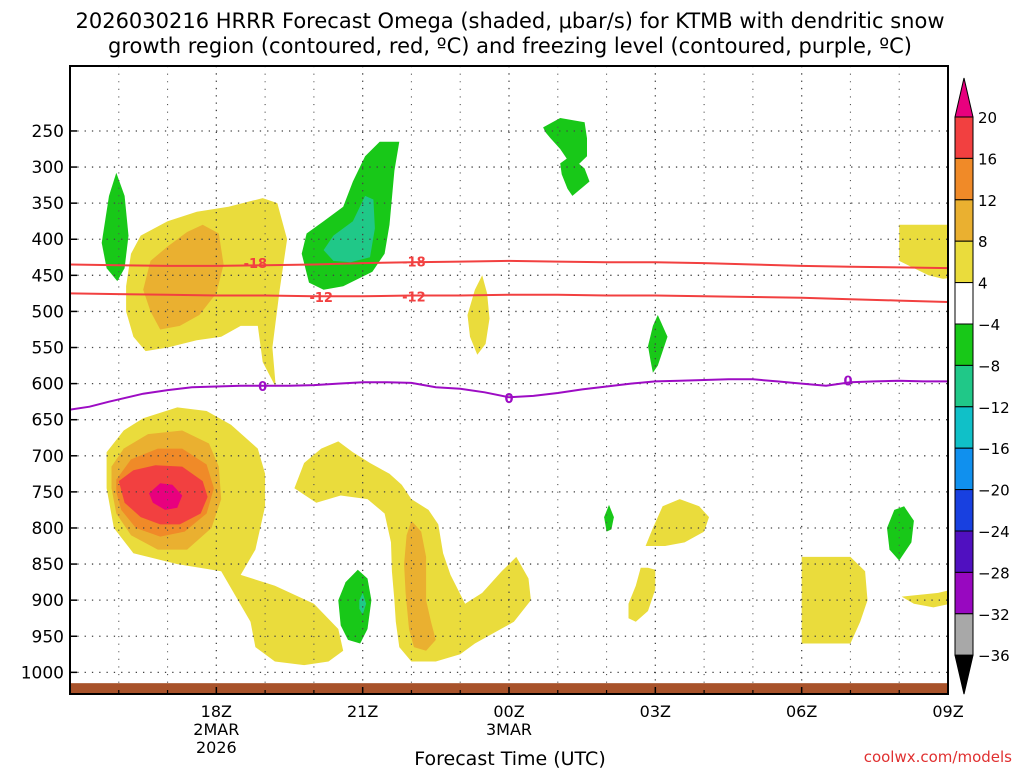 This screenshot has height=768, width=1024. What do you see at coordinates (48, 168) in the screenshot?
I see `y-tick-label: 300` at bounding box center [48, 168].